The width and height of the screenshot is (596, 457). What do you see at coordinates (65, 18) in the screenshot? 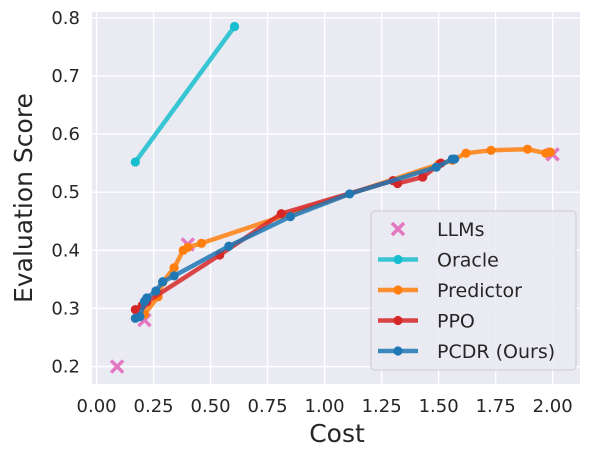
I see `y-tick-label: 0.8` at bounding box center [65, 18].